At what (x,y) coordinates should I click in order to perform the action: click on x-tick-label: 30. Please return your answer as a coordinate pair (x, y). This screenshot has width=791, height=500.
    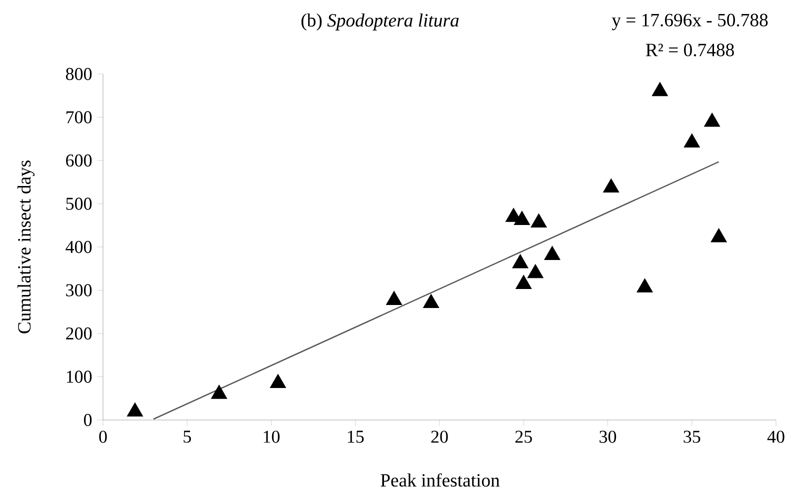
    Looking at the image, I should click on (608, 436).